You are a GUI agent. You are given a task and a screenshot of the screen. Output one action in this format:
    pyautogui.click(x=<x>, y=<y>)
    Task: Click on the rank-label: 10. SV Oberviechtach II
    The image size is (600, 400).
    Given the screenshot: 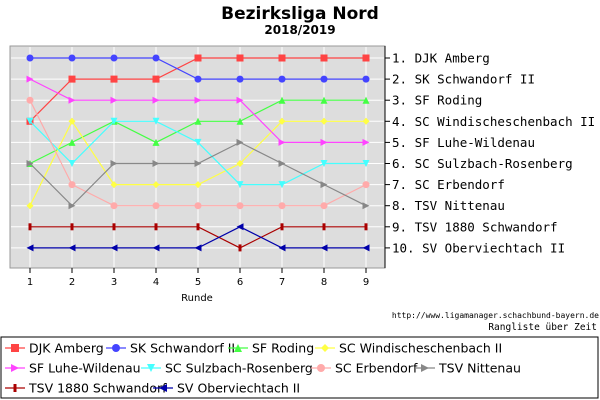 What is the action you would take?
    pyautogui.click(x=478, y=247)
    